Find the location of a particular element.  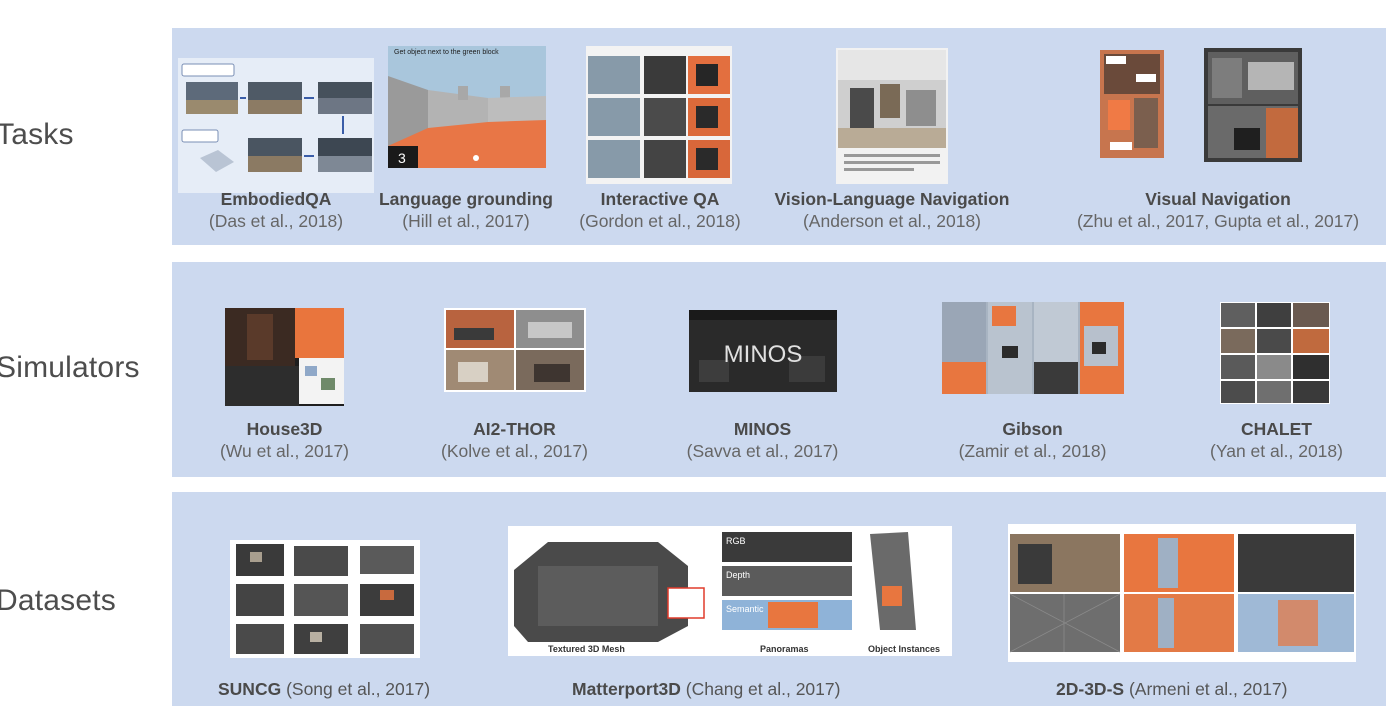

dataset-cite: (Armeni et al., 2017) is located at coordinates (1208, 689).